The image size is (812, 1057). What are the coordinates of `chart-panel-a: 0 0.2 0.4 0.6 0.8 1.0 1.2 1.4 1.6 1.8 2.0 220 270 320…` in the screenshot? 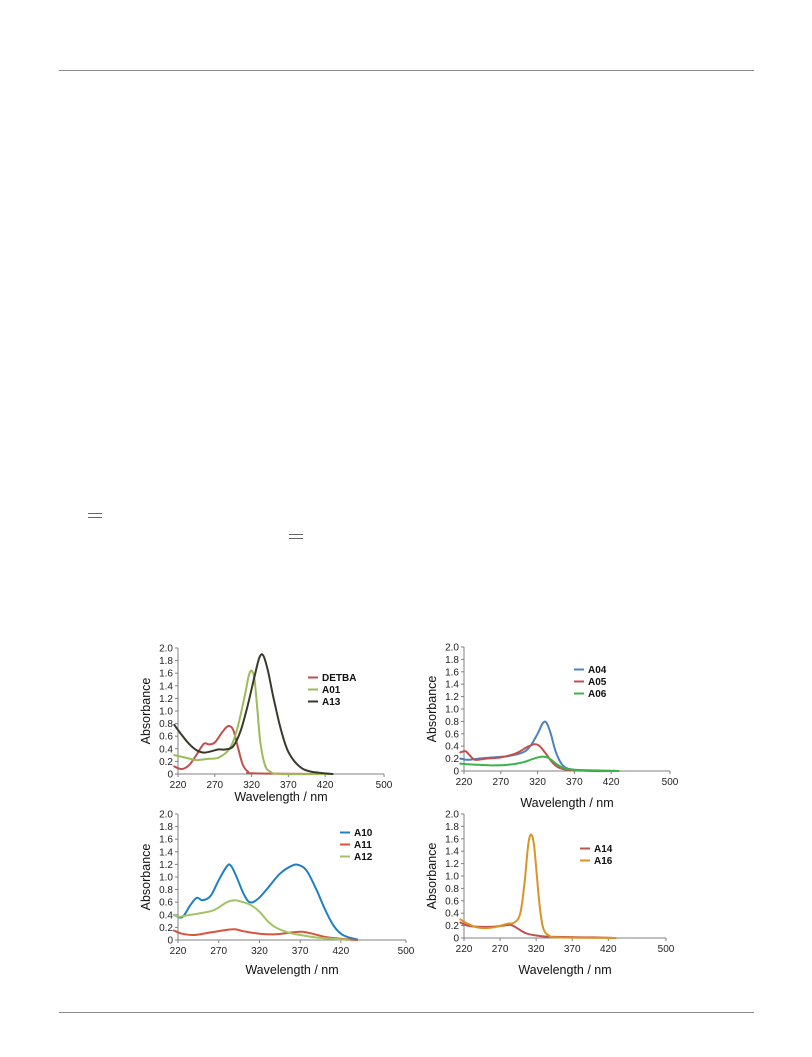 It's located at (266, 723).